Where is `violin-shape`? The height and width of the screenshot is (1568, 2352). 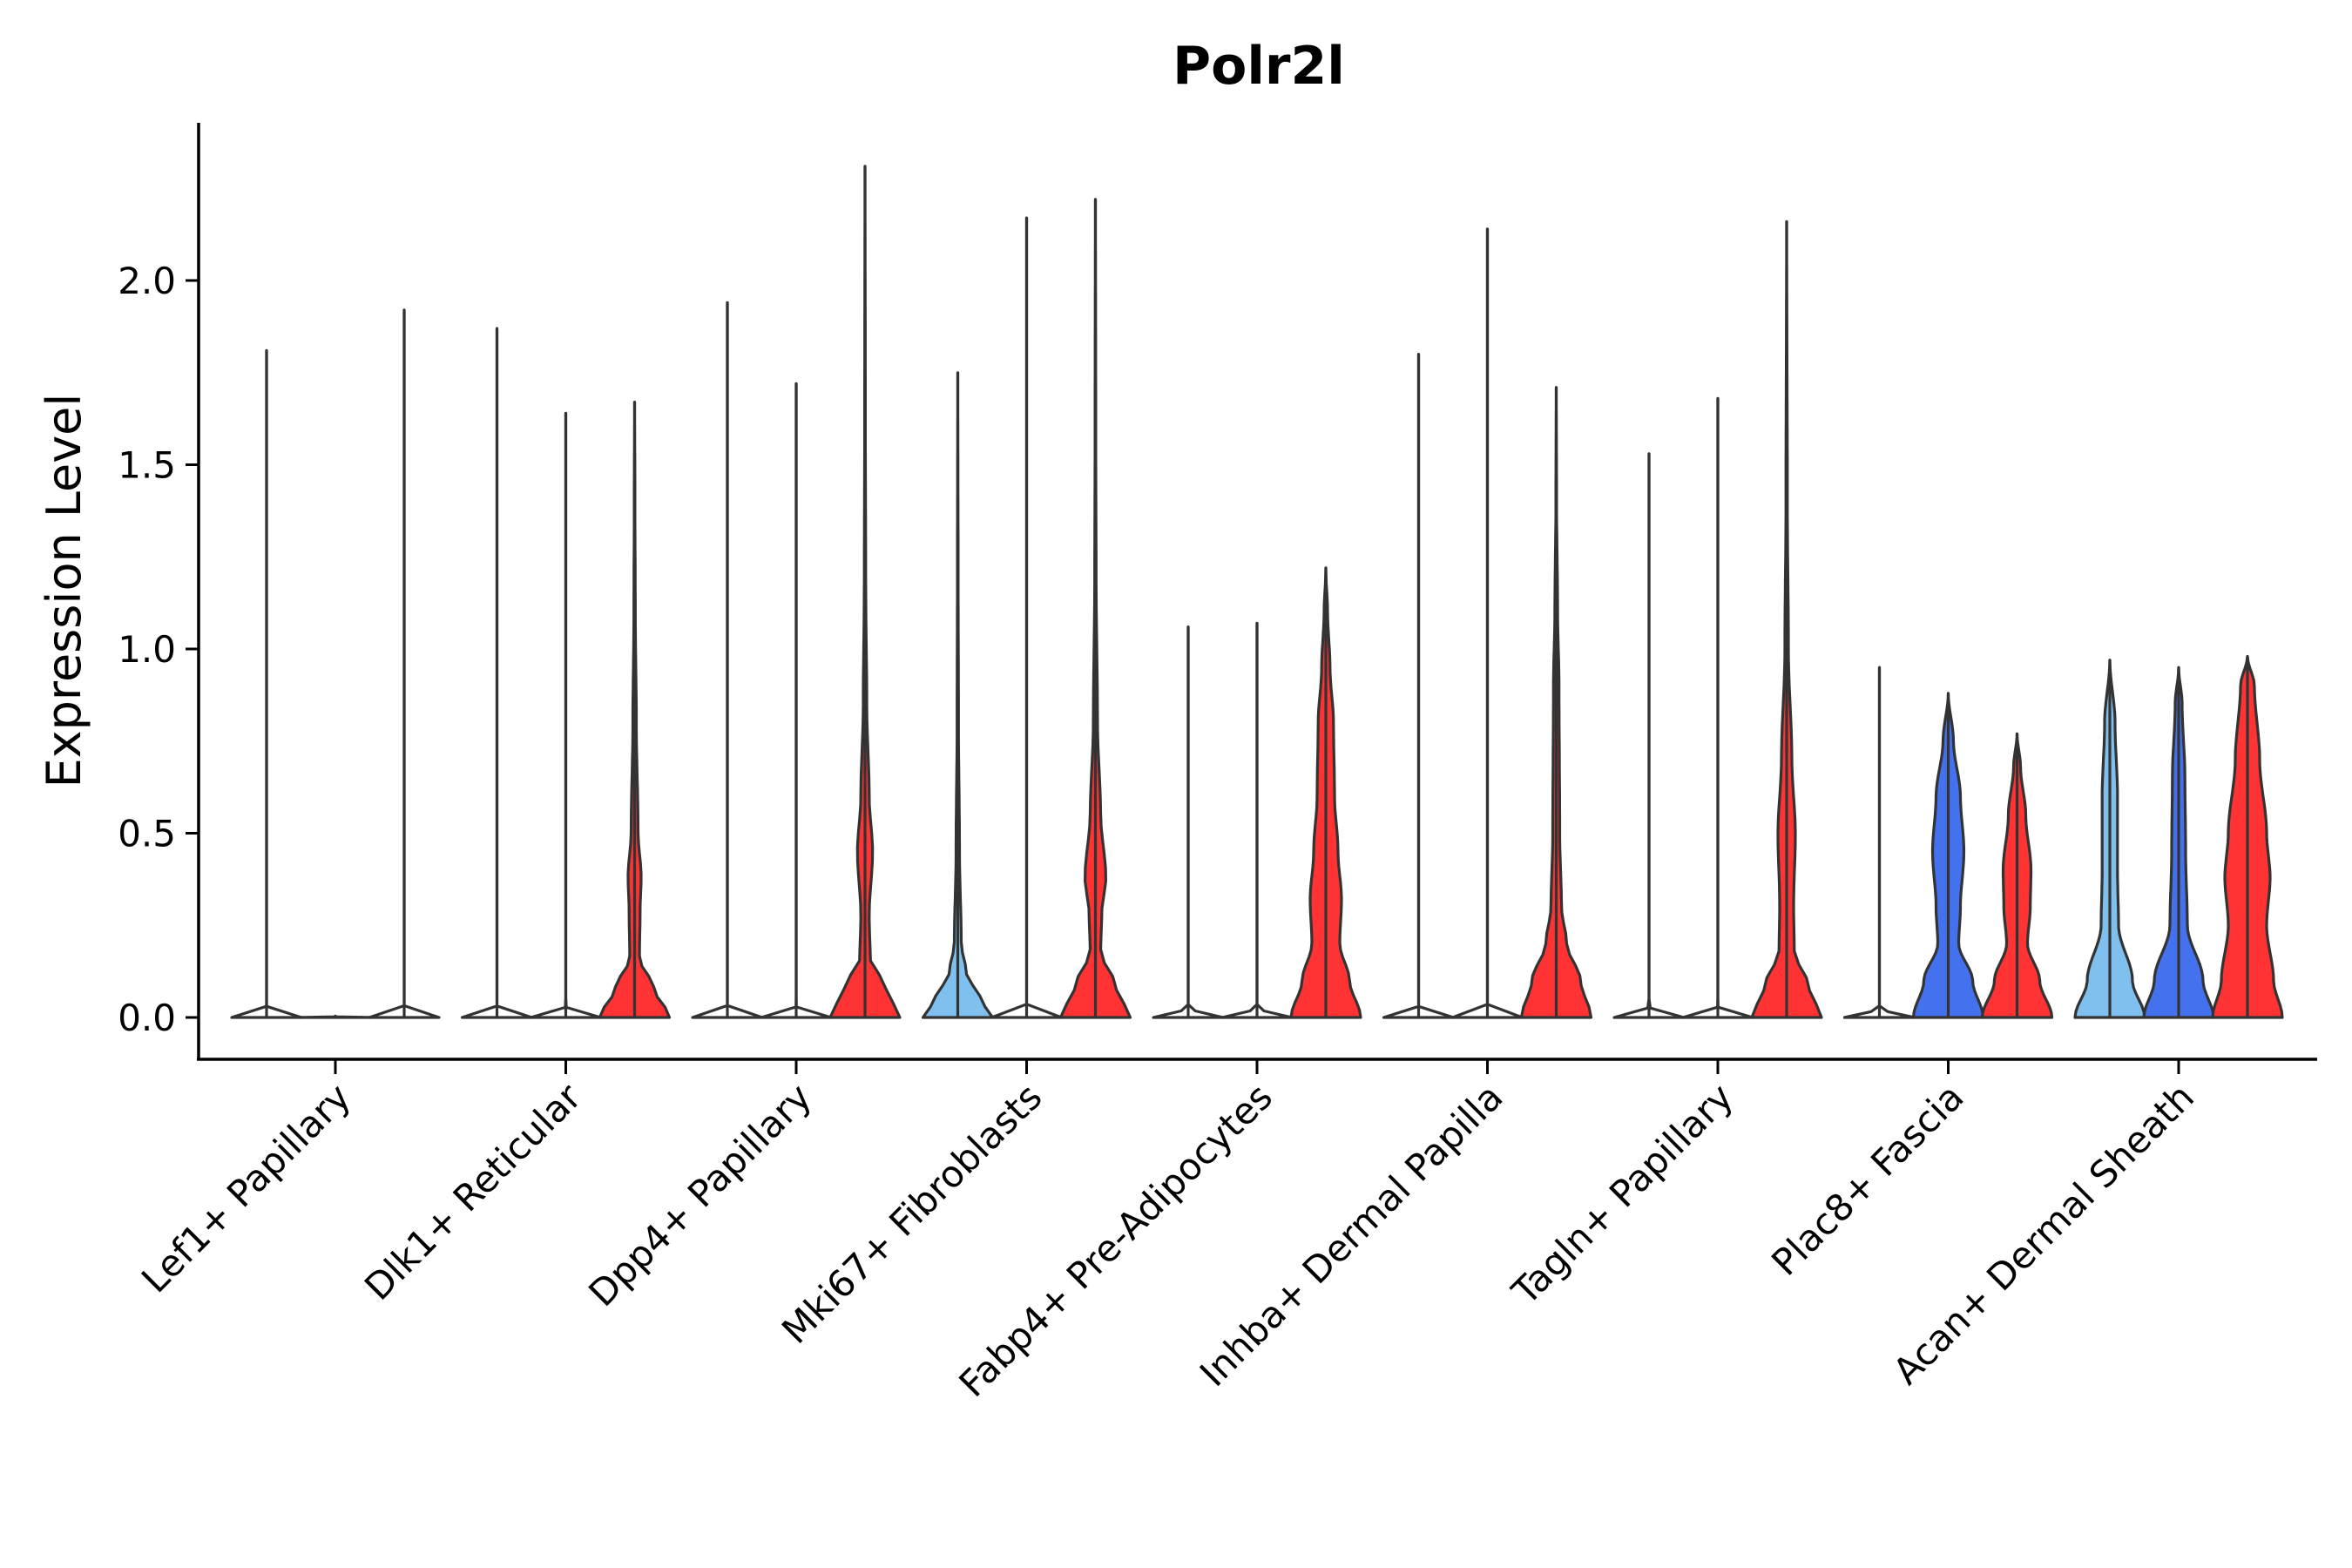
violin-shape is located at coordinates (335, 1016).